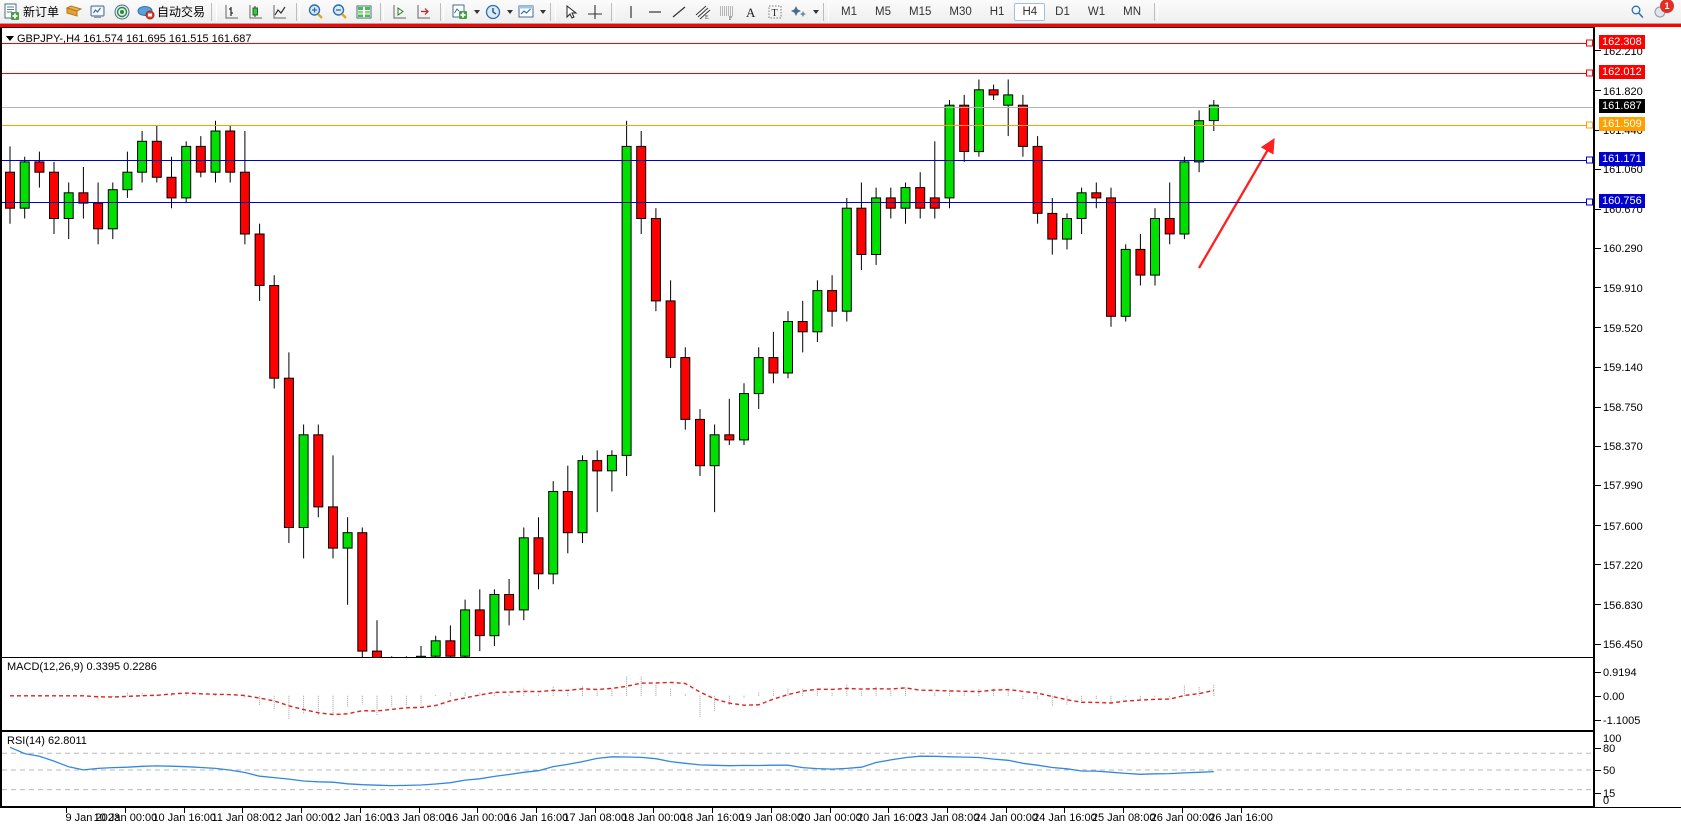  What do you see at coordinates (1622, 158) in the screenshot?
I see `level-label-161171: 161.171` at bounding box center [1622, 158].